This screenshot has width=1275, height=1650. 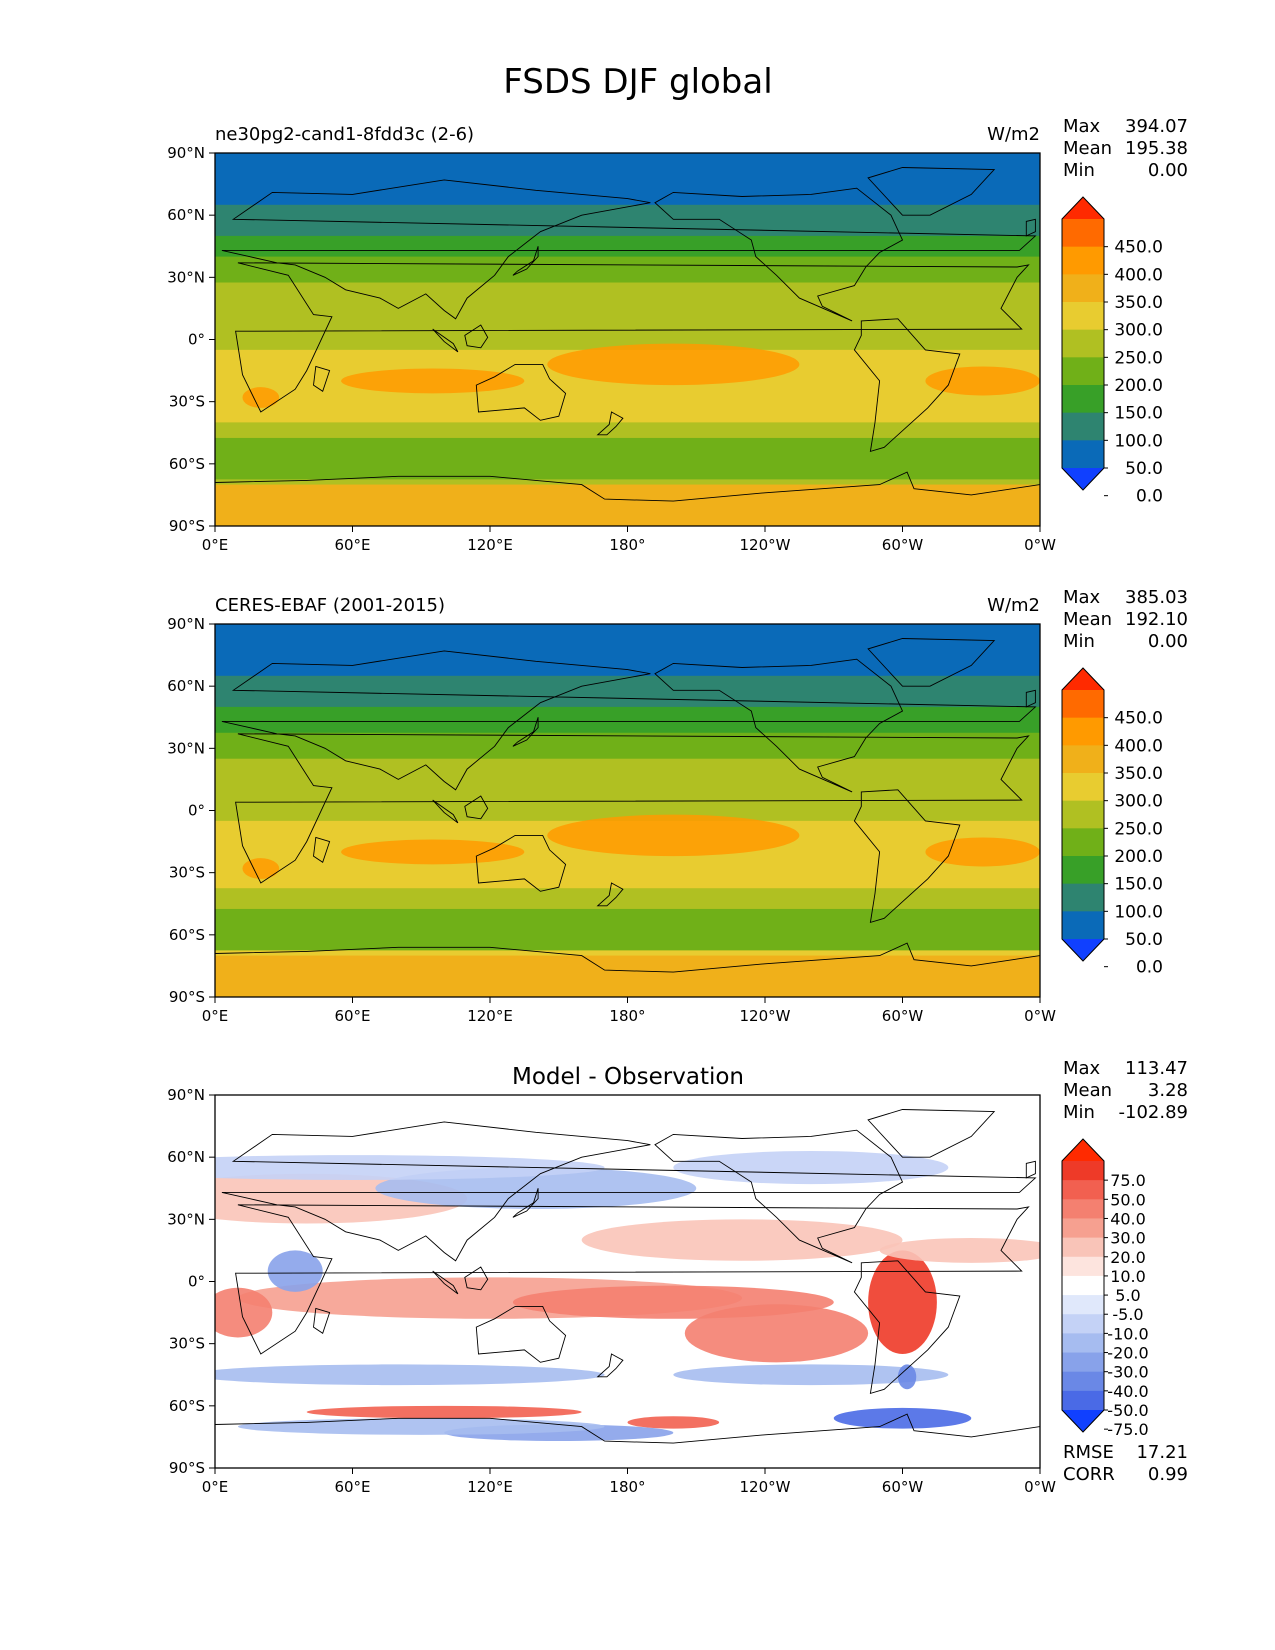 What do you see at coordinates (215, 545) in the screenshot?
I see `lon-tick-label: 0°E` at bounding box center [215, 545].